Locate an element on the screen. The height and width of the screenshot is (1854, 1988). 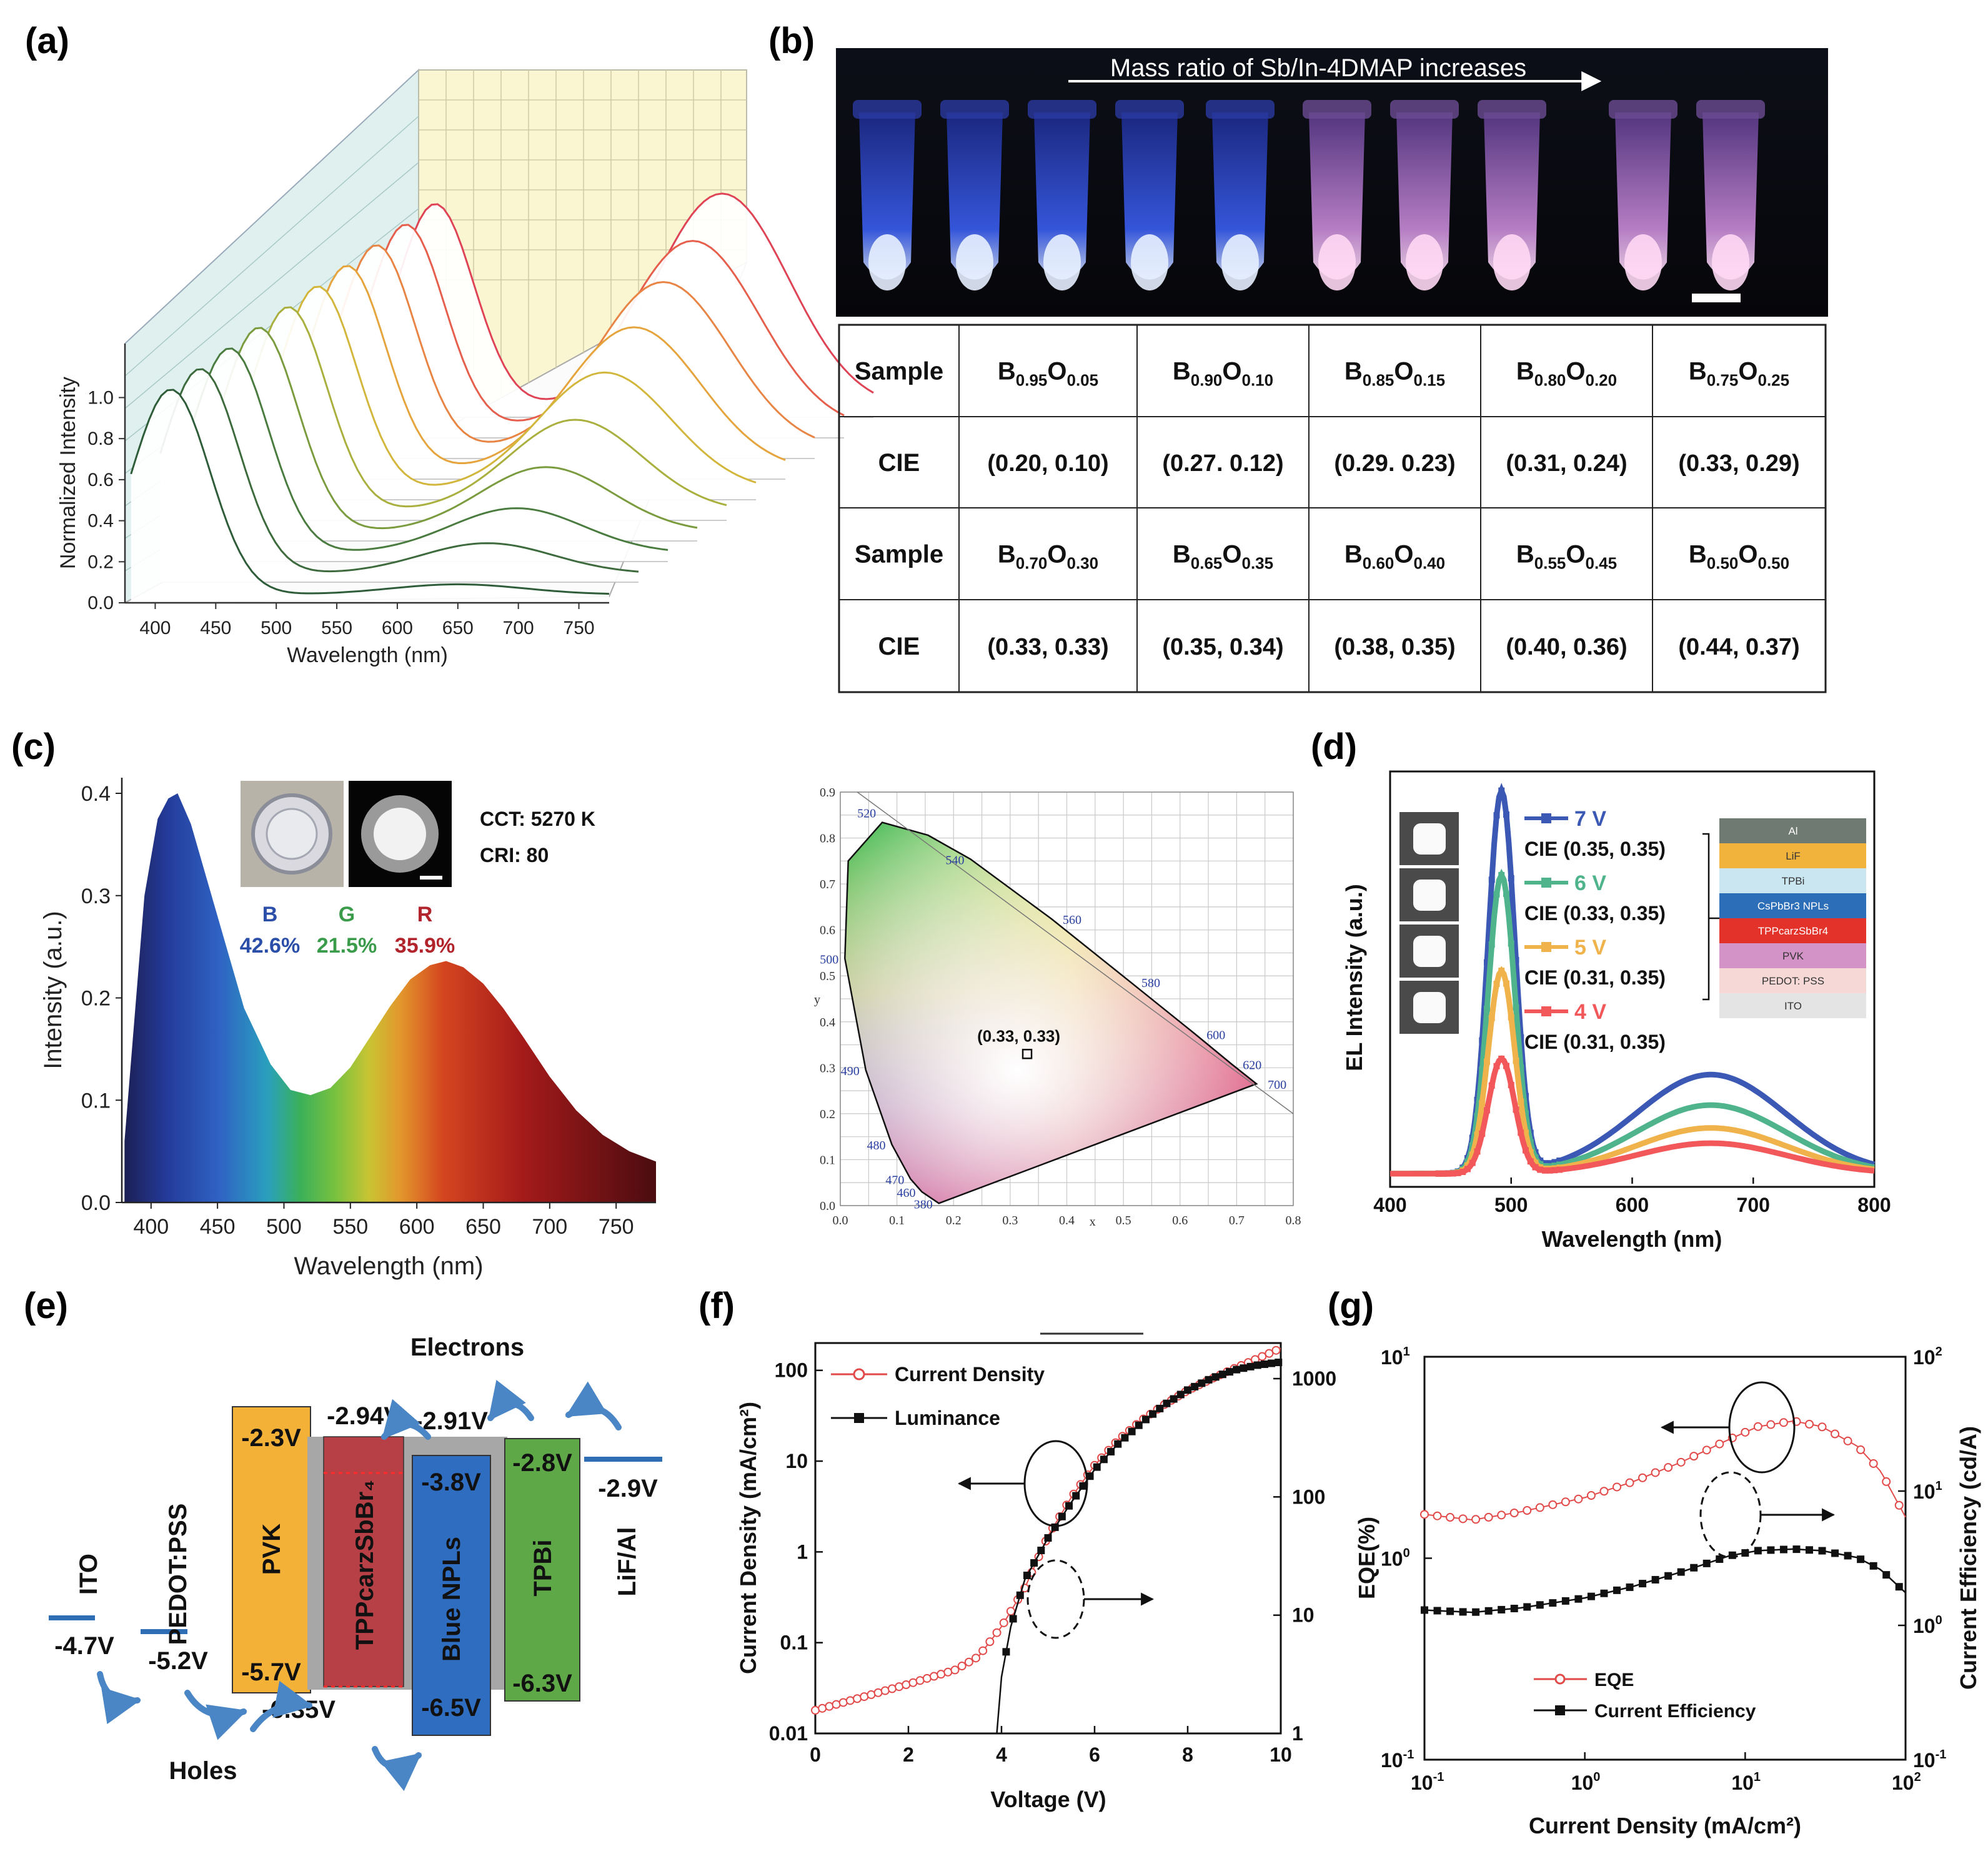
panel-g-y2label: Current Efficiency (cd/A) is located at coordinates (1969, 1558).